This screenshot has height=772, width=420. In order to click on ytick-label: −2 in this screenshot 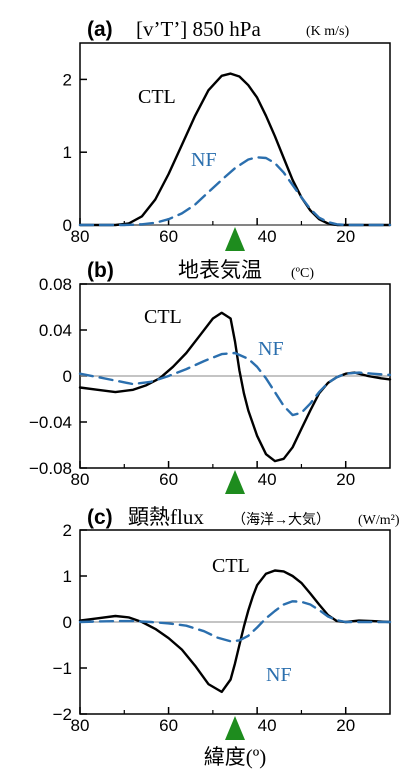, I will do `click(62, 714)`.